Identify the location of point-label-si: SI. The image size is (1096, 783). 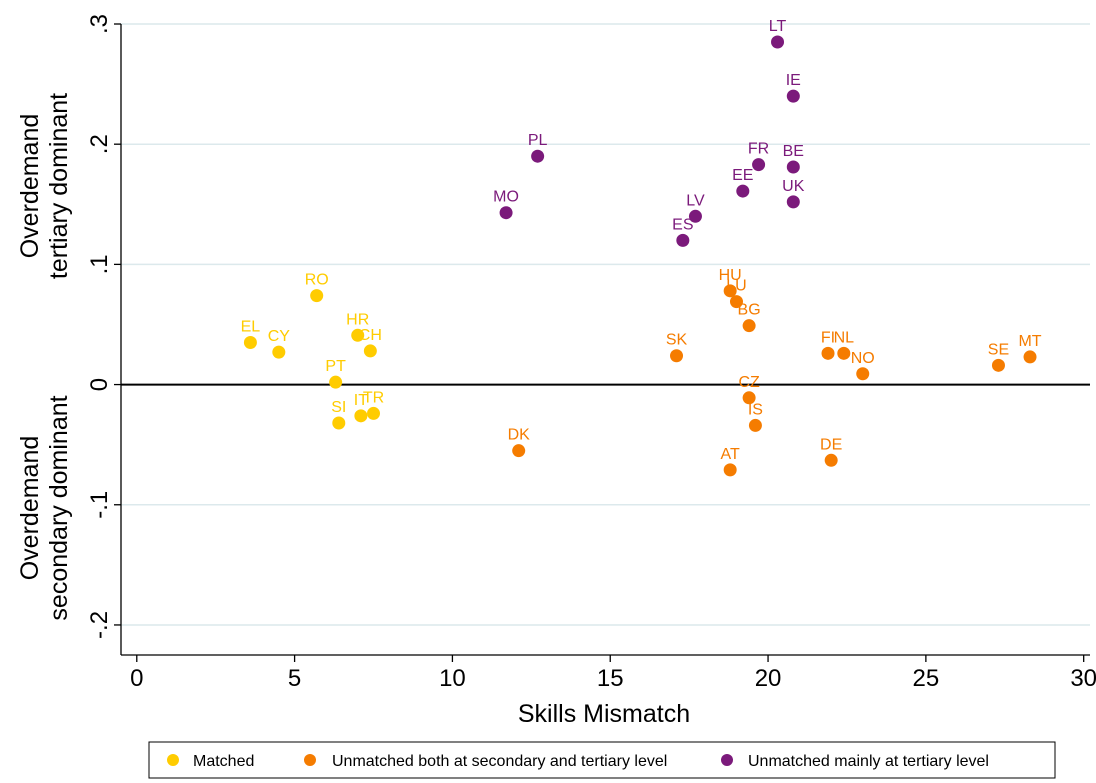
(338, 407).